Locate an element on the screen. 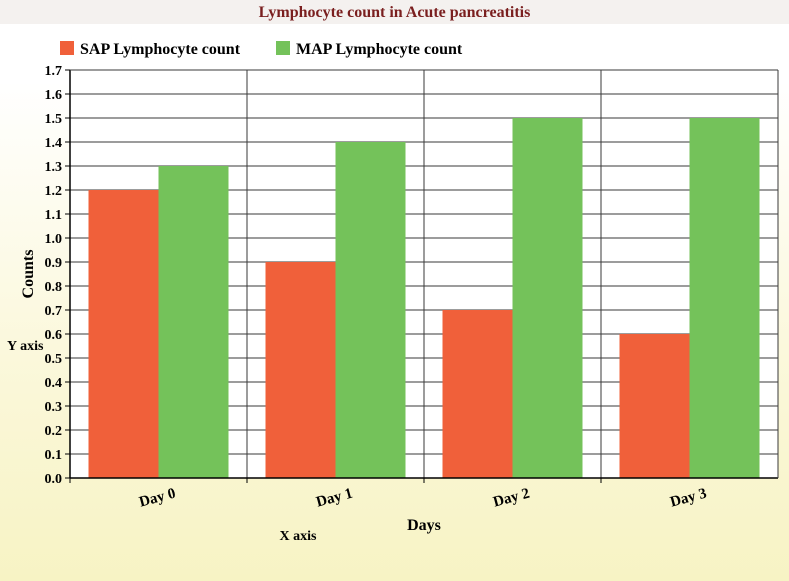  x-tick-label: Day 2 is located at coordinates (511, 498).